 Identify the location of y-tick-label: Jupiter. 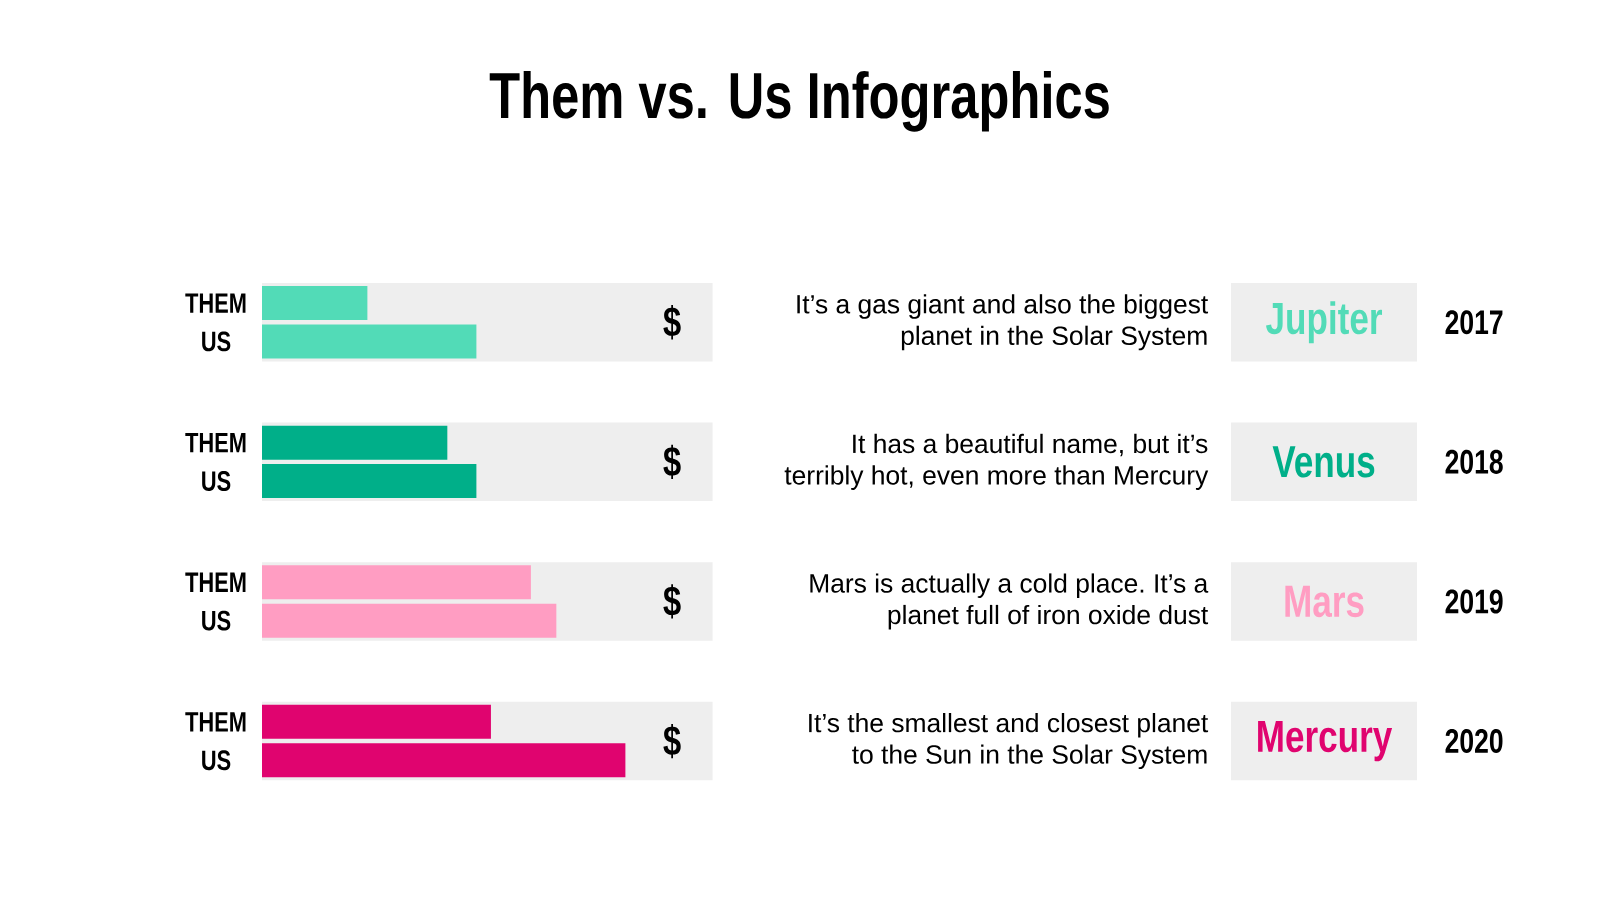
(1324, 322).